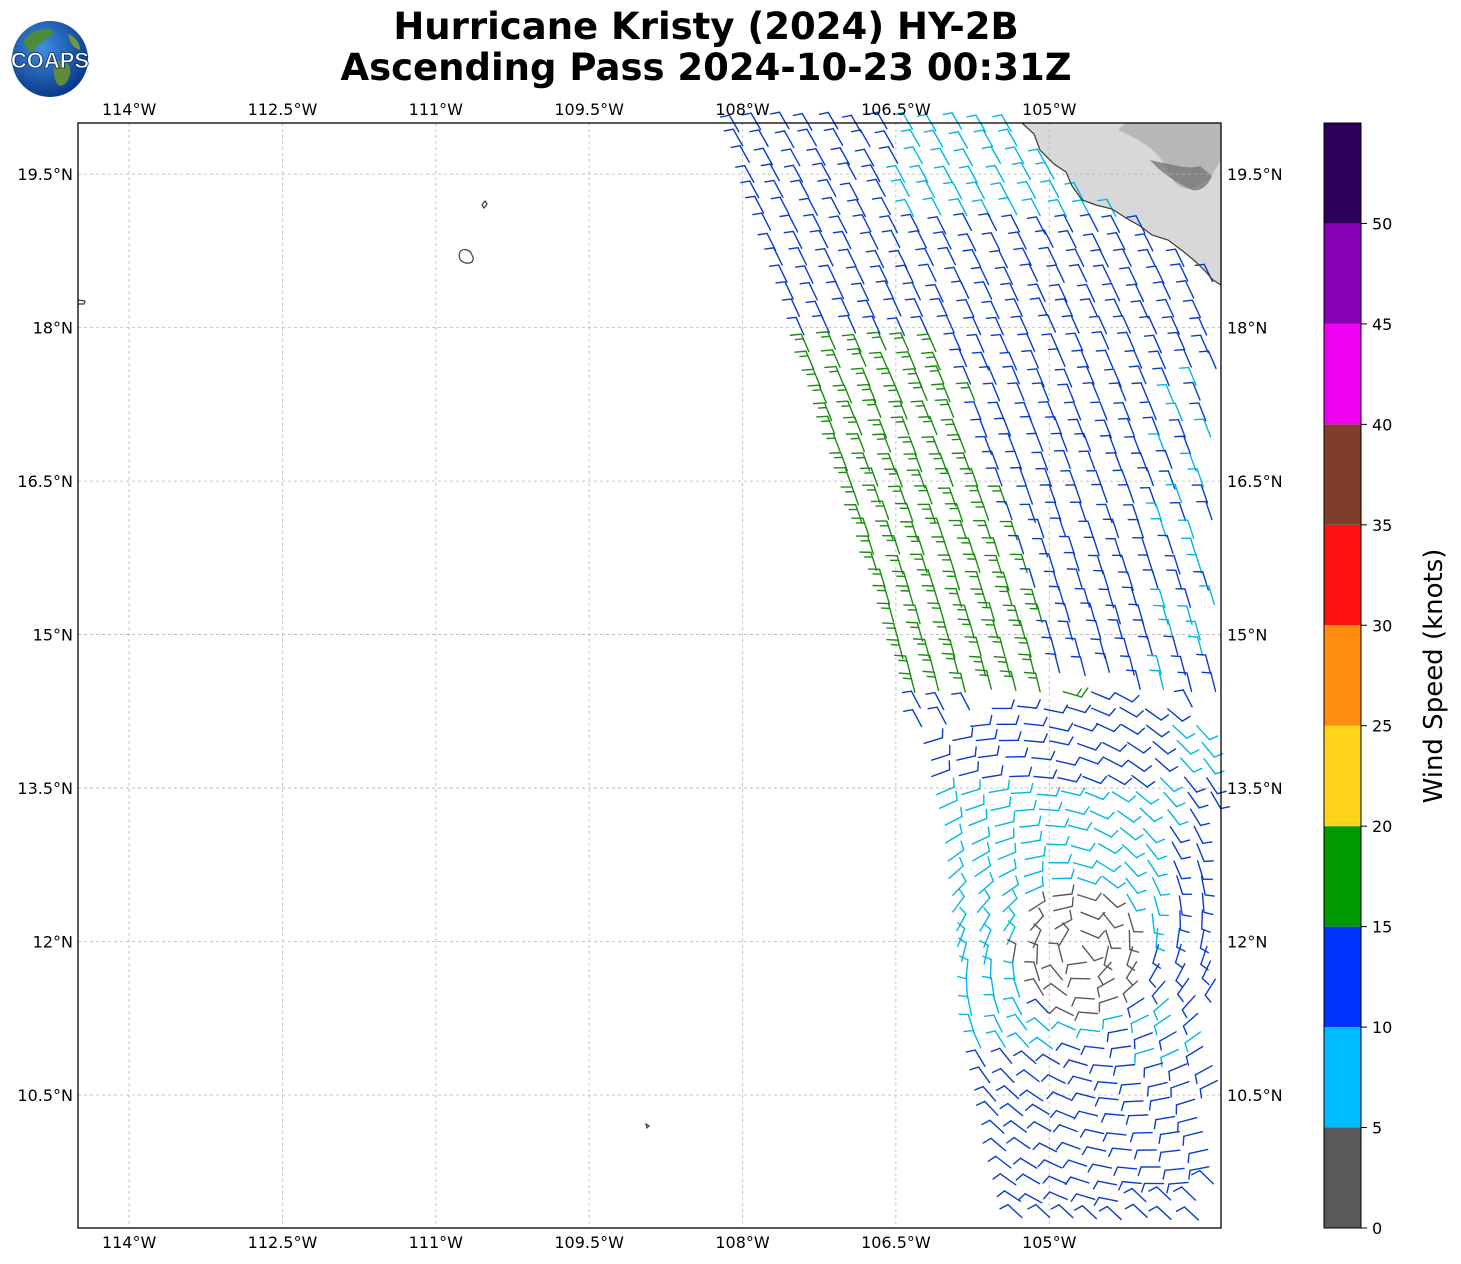 This screenshot has width=1461, height=1264. Describe the element at coordinates (45, 635) in the screenshot. I see `lat-tick-labels-left: 19.5°N 18°N 16.5°N 15°N 13.5°N 12°N 10.5°N` at that location.